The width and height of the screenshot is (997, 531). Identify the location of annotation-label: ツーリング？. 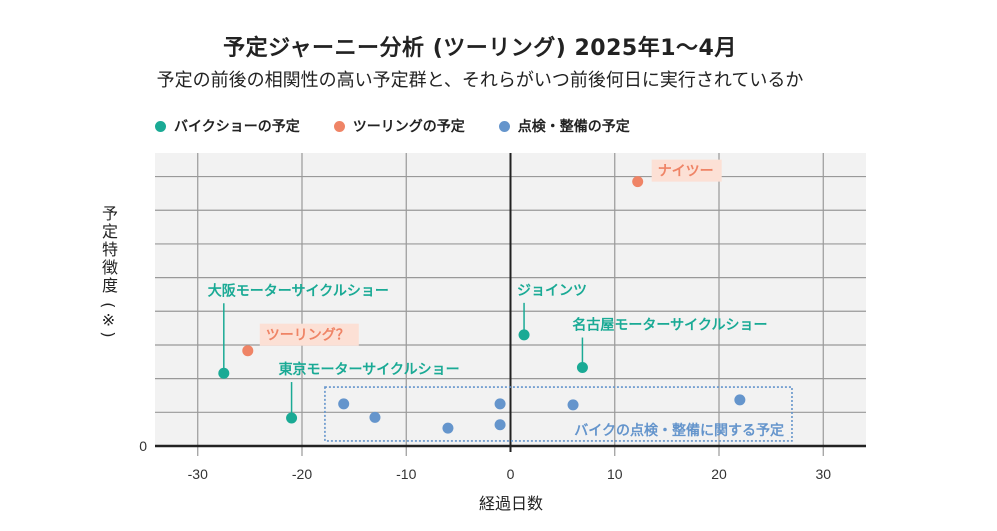
(308, 335).